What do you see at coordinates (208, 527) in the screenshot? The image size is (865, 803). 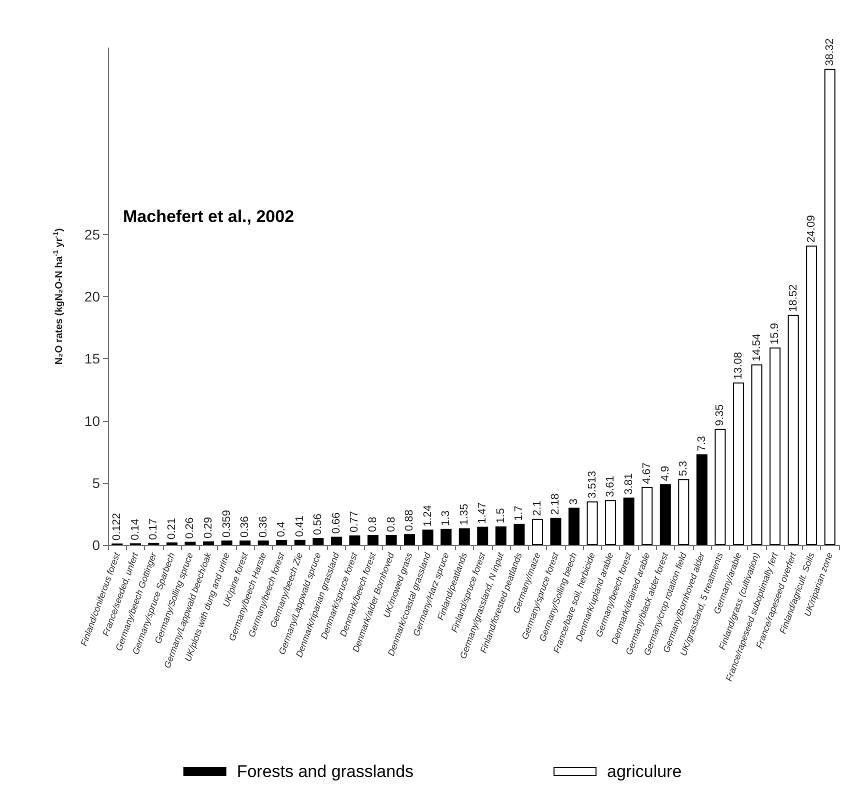 I see `data-label: 0.29` at bounding box center [208, 527].